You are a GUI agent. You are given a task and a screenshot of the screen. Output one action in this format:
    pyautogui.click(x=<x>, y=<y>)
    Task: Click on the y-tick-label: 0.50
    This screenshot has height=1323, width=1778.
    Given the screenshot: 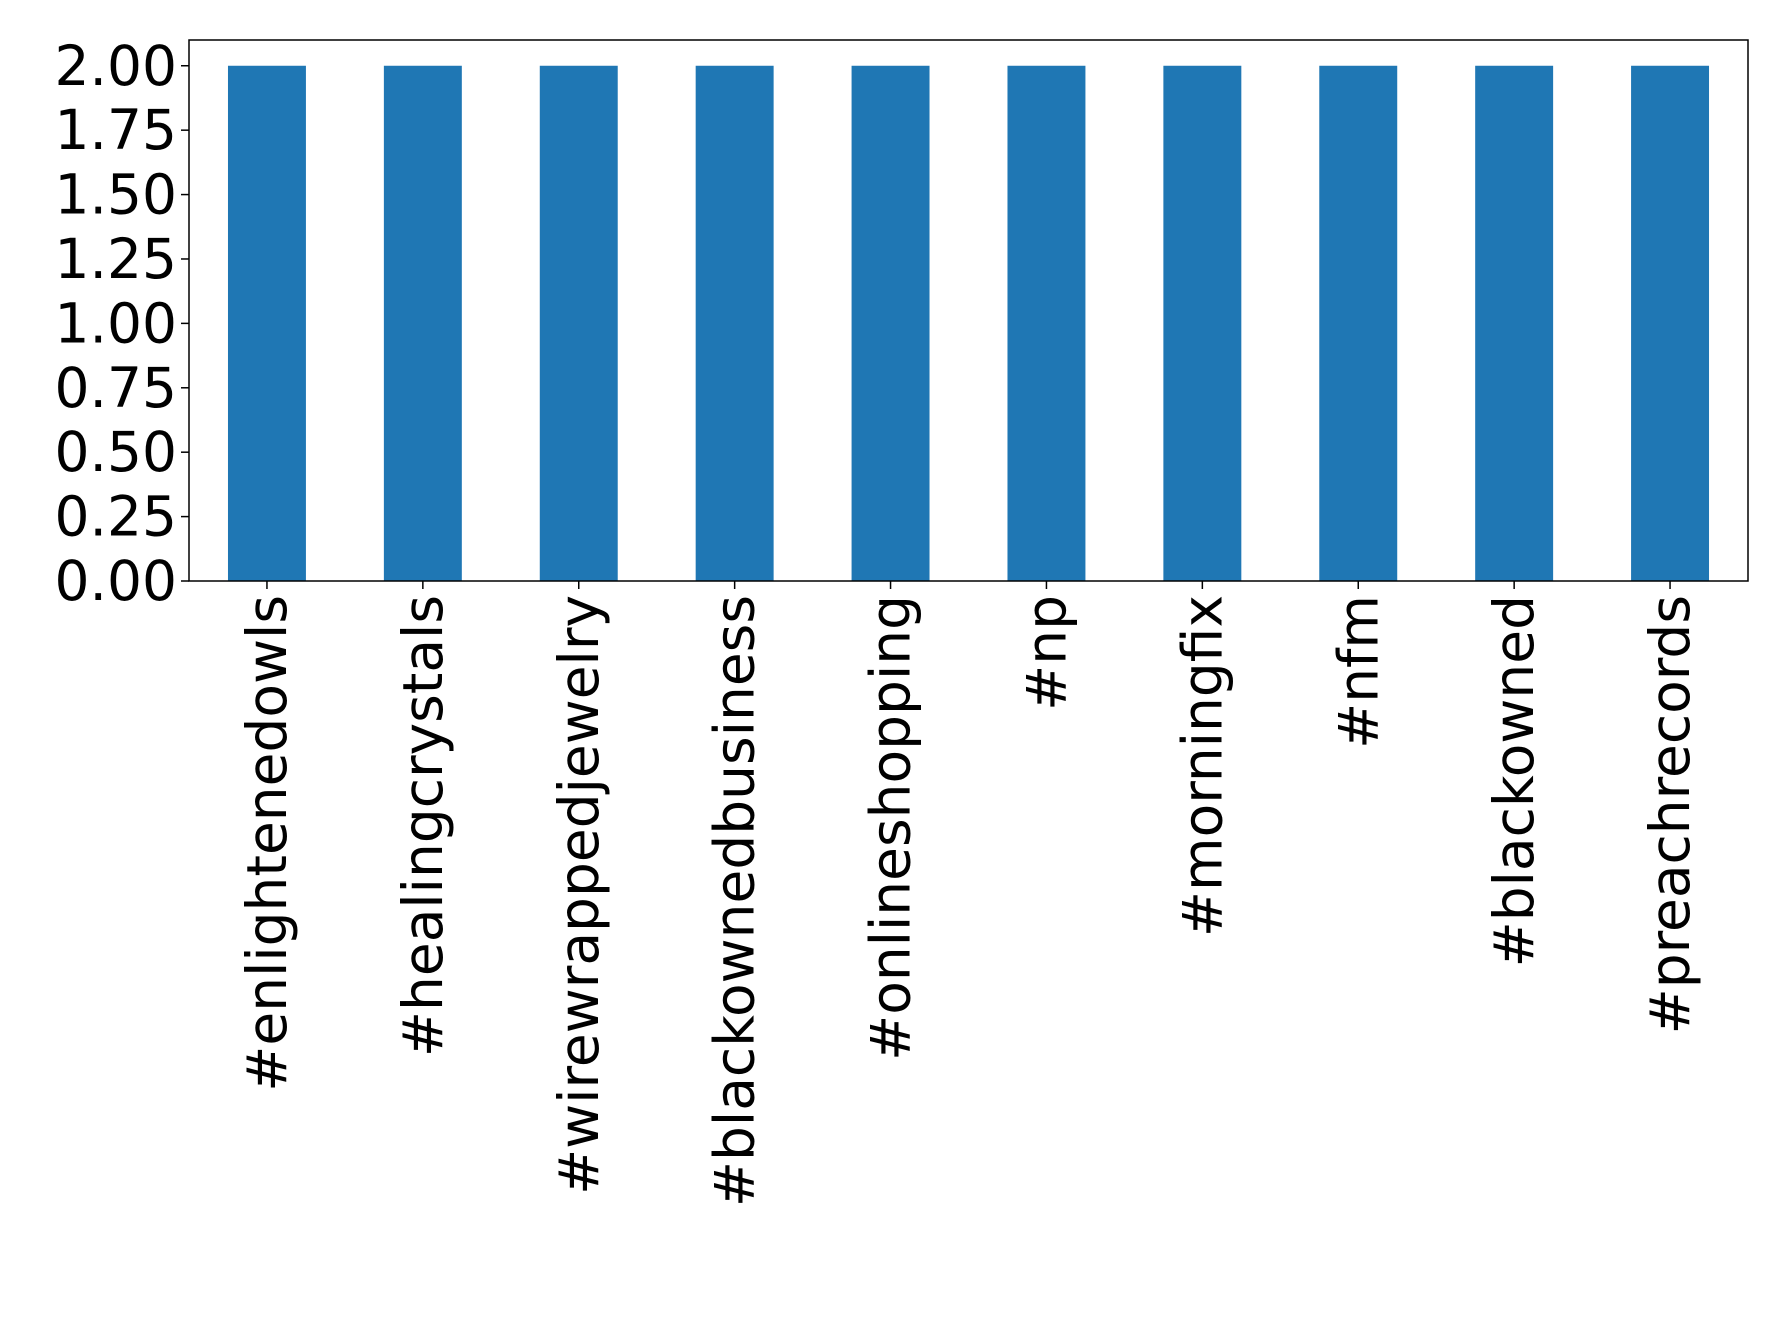 What is the action you would take?
    pyautogui.click(x=116, y=452)
    